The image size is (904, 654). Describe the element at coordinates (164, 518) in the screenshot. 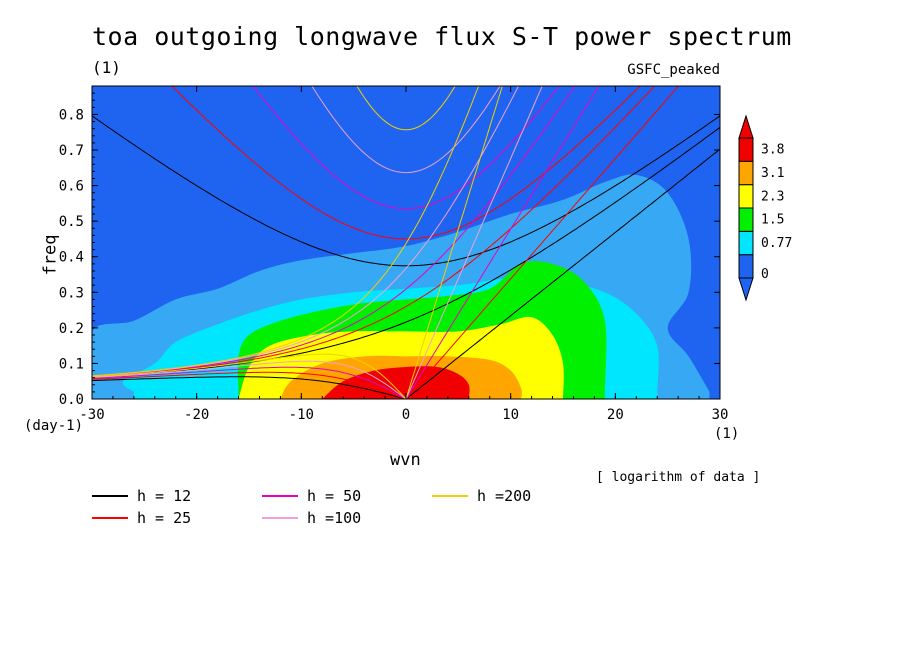

I see `legend-label: h = 25` at that location.